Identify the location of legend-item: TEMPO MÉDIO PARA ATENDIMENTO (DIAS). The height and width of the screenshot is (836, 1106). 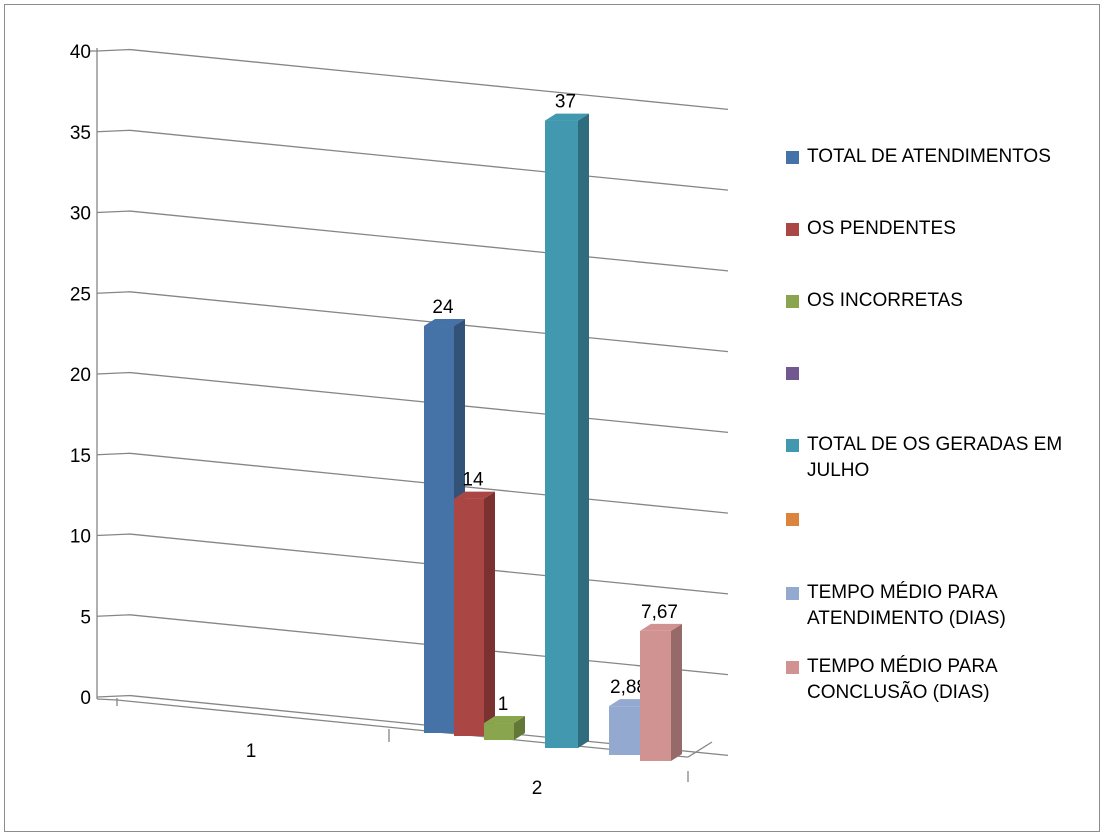
(941, 606).